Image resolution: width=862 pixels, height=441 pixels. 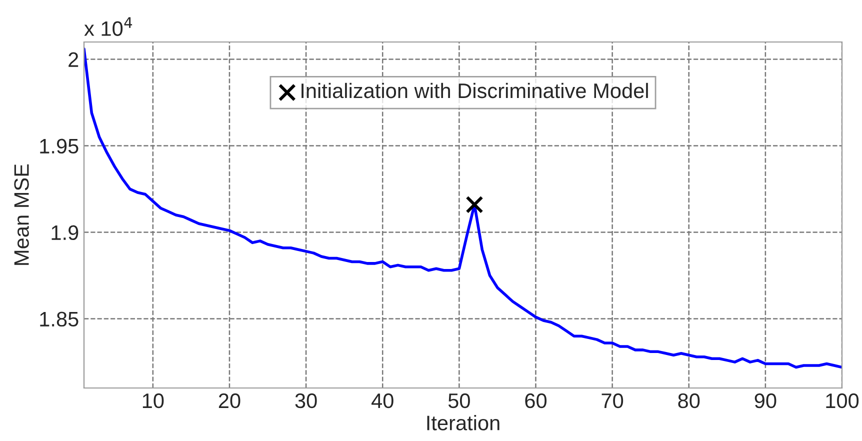 I want to click on x-tick-label: 20, so click(x=229, y=400).